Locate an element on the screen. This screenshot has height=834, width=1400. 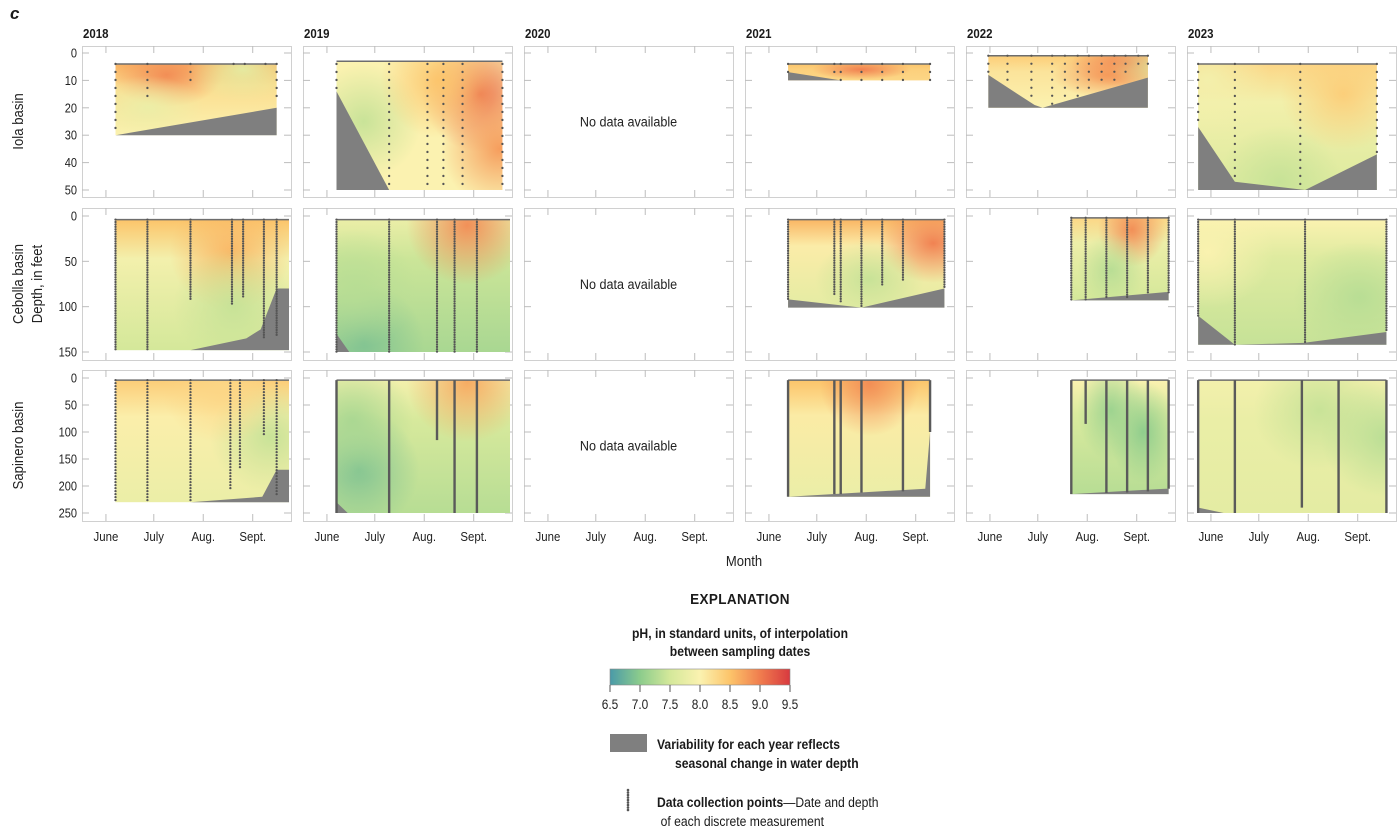
x-tick-label: Aug. is located at coordinates (645, 536).